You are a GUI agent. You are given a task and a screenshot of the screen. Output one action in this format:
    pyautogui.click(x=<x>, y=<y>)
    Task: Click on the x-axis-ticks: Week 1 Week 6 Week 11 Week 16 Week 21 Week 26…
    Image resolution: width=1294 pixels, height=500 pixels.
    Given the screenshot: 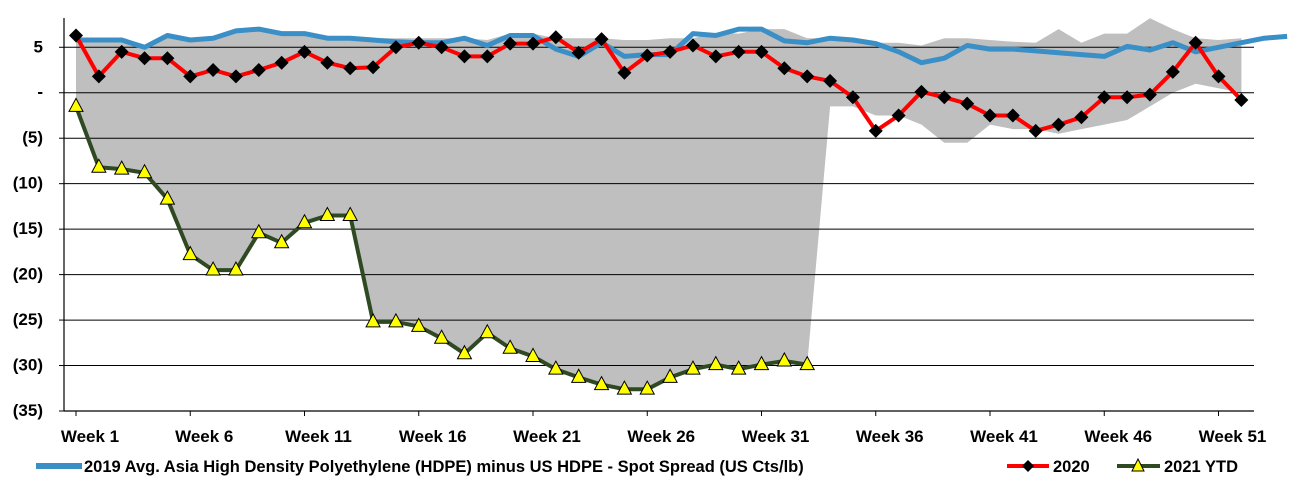 What is the action you would take?
    pyautogui.click(x=663, y=428)
    